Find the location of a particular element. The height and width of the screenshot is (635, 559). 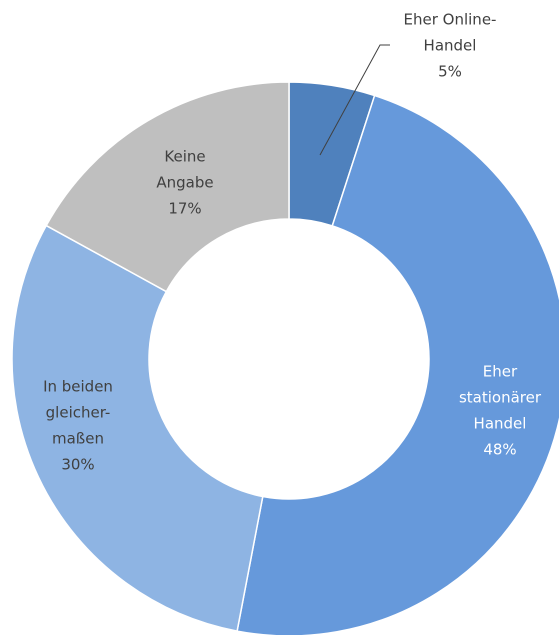

slice-label: gleicher- is located at coordinates (78, 413).